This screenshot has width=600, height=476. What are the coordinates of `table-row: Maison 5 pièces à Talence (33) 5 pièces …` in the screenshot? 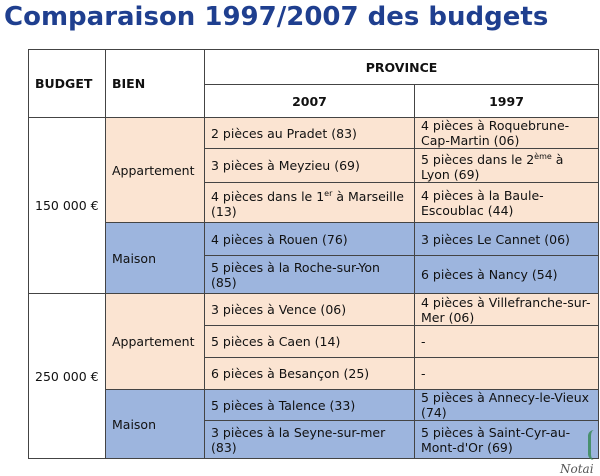 It's located at (314, 424).